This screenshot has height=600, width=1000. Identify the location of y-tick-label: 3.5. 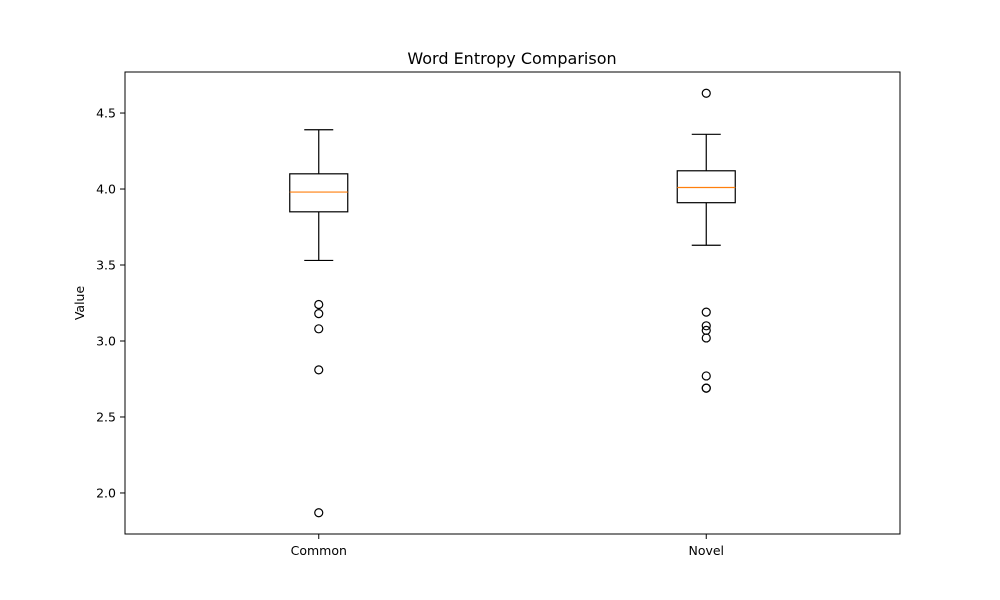
(106, 265).